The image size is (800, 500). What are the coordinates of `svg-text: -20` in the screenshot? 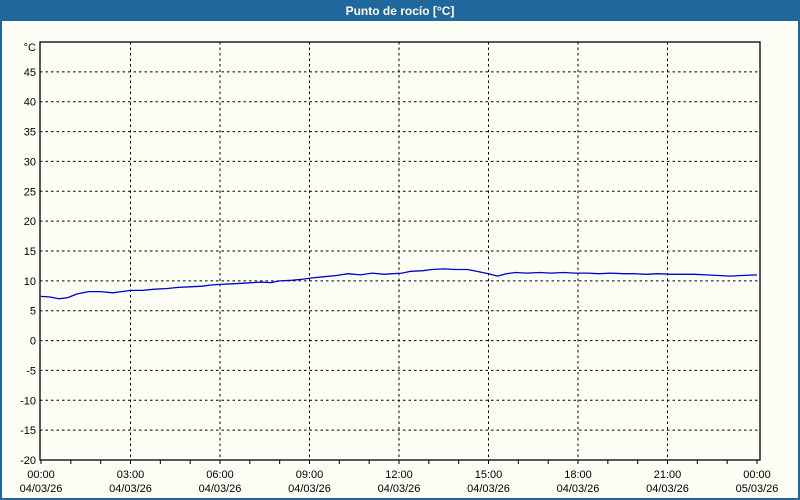 It's located at (28, 461).